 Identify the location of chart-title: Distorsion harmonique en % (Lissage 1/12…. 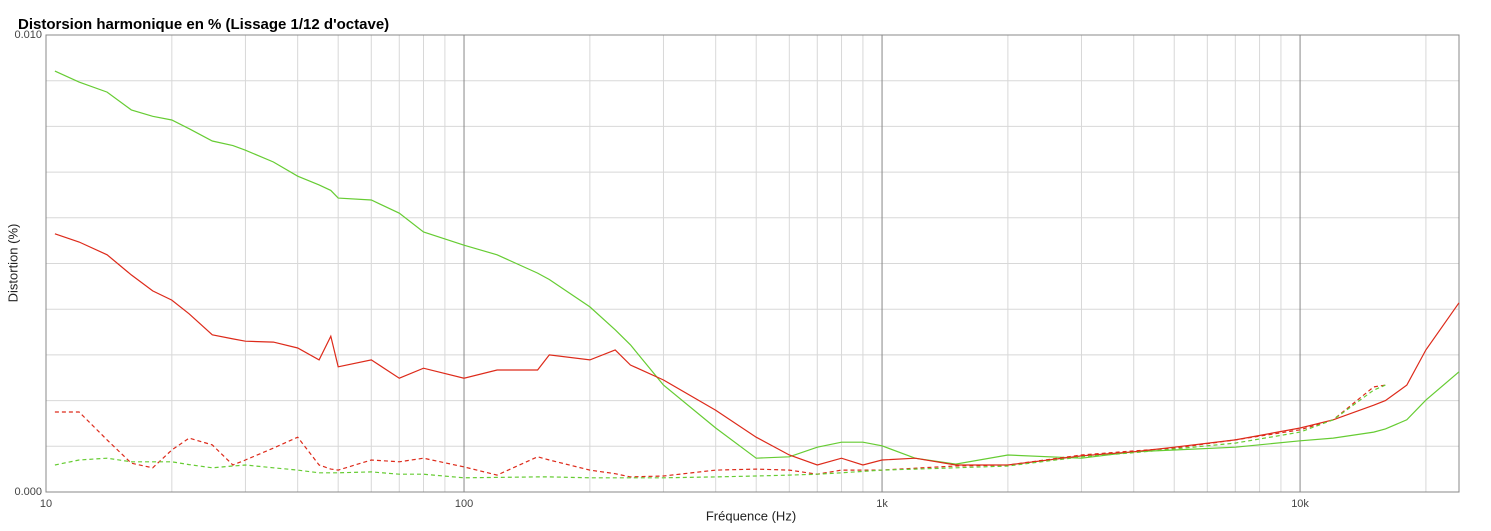
(203, 24).